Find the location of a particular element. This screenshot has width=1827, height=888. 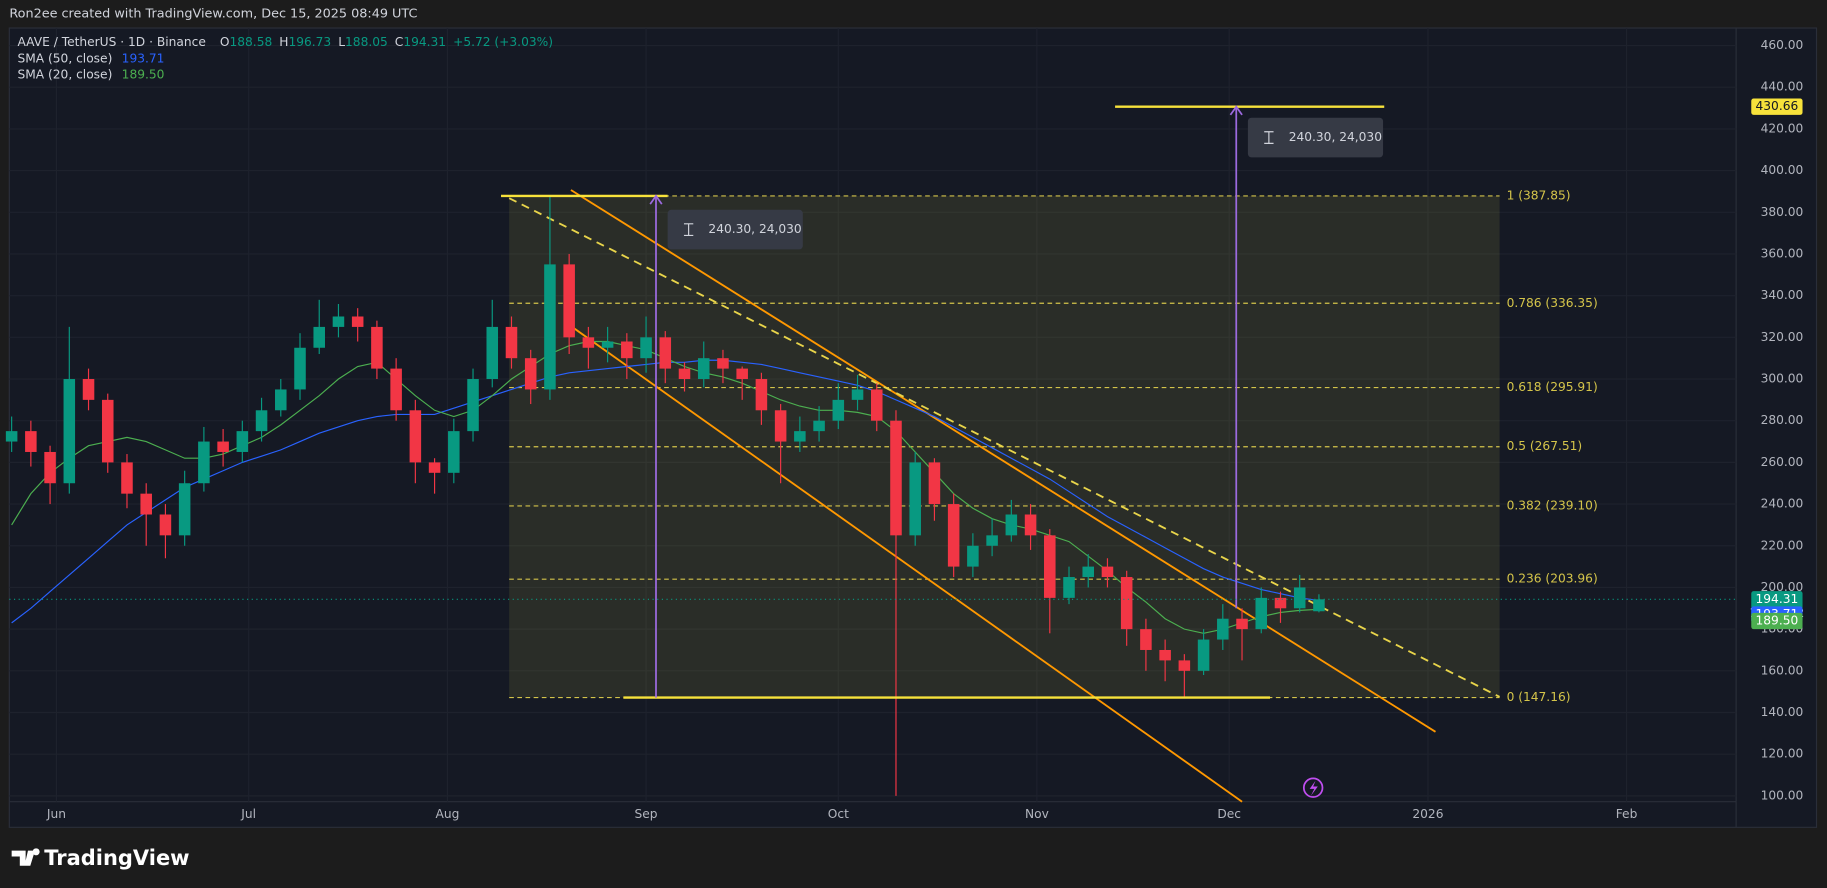

fib-label: 0 (147.16) is located at coordinates (1539, 697).